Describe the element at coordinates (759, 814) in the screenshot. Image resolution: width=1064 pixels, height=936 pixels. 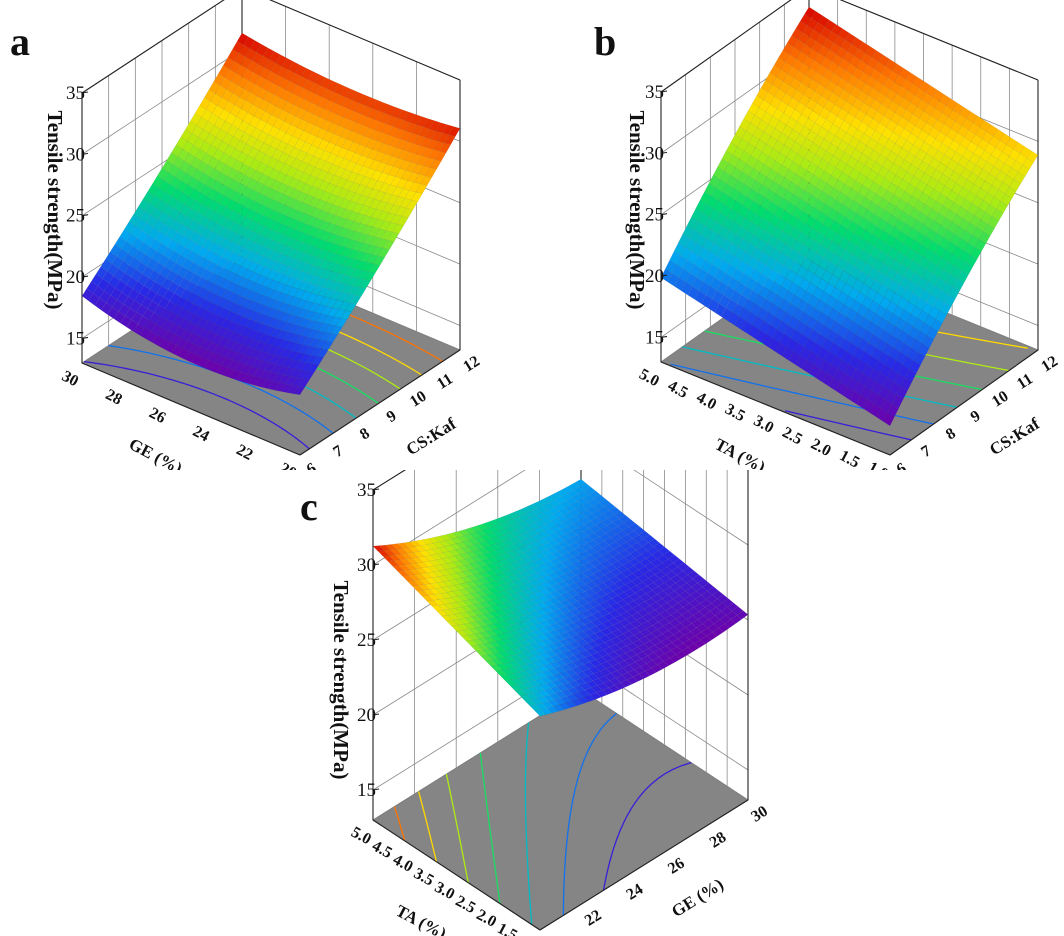
I see `y-tick-label: 30` at that location.